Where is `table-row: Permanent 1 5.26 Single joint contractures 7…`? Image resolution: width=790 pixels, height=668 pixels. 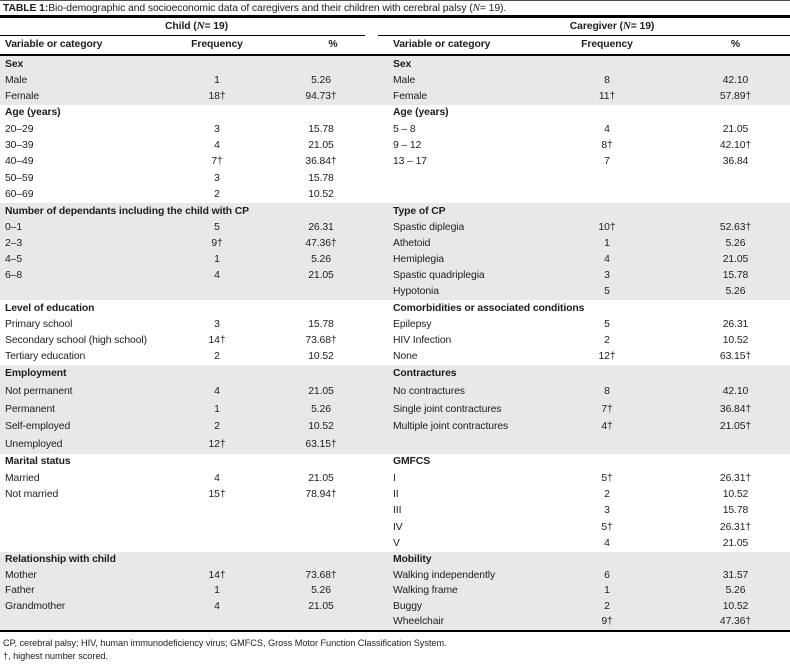 table-row: Permanent 1 5.26 Single joint contractures 7… is located at coordinates (395, 409).